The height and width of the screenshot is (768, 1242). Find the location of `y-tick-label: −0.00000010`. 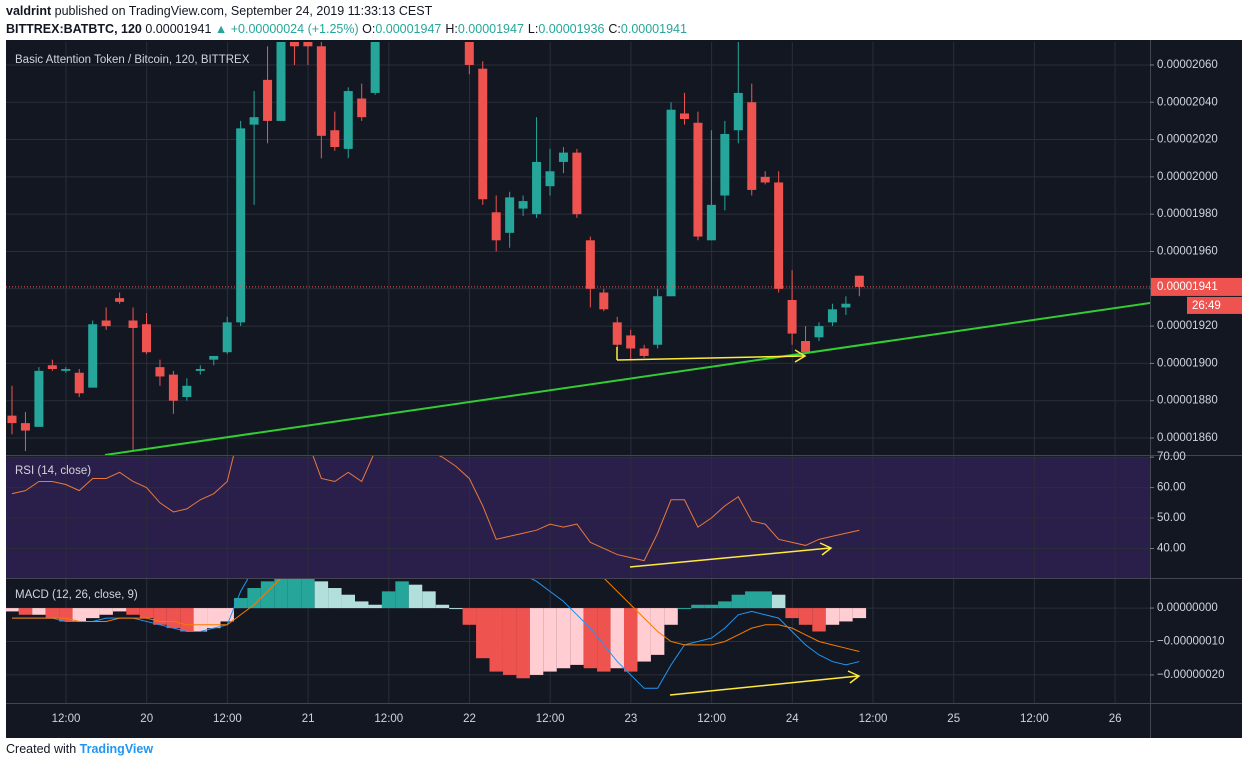

y-tick-label: −0.00000010 is located at coordinates (1190, 642).